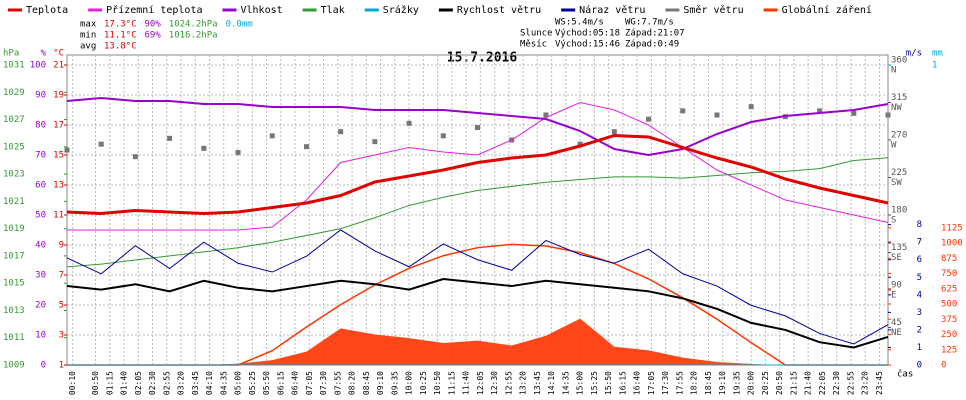 This screenshot has width=966, height=400. I want to click on y-tick-label: 1025, so click(14, 147).